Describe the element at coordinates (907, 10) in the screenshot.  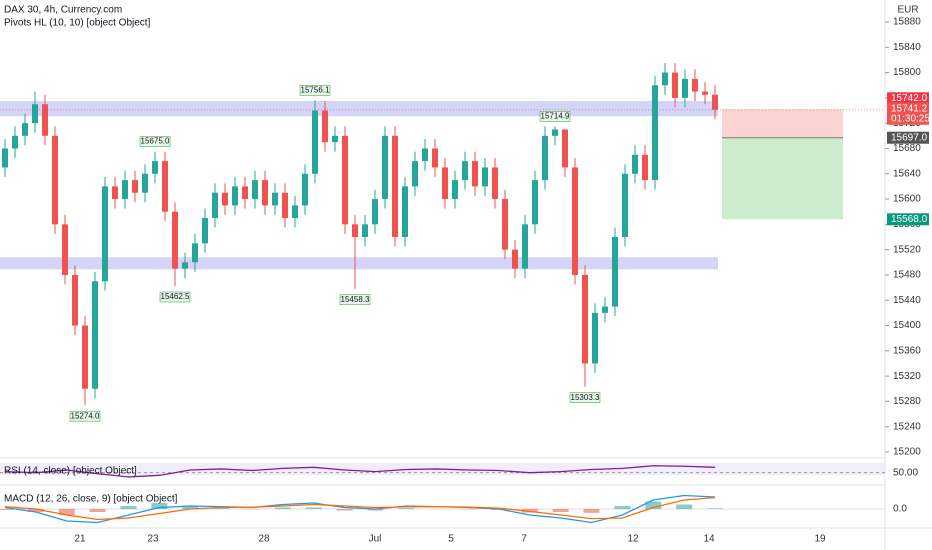
I see `currency: EUR` at that location.